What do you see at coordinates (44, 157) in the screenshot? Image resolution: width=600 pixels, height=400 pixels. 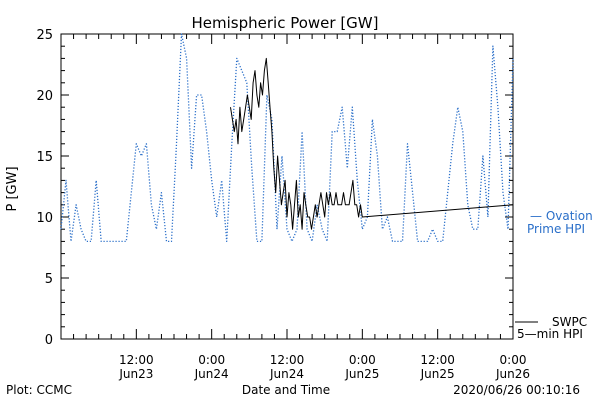 I see `y-tick-label: 15` at bounding box center [44, 157].